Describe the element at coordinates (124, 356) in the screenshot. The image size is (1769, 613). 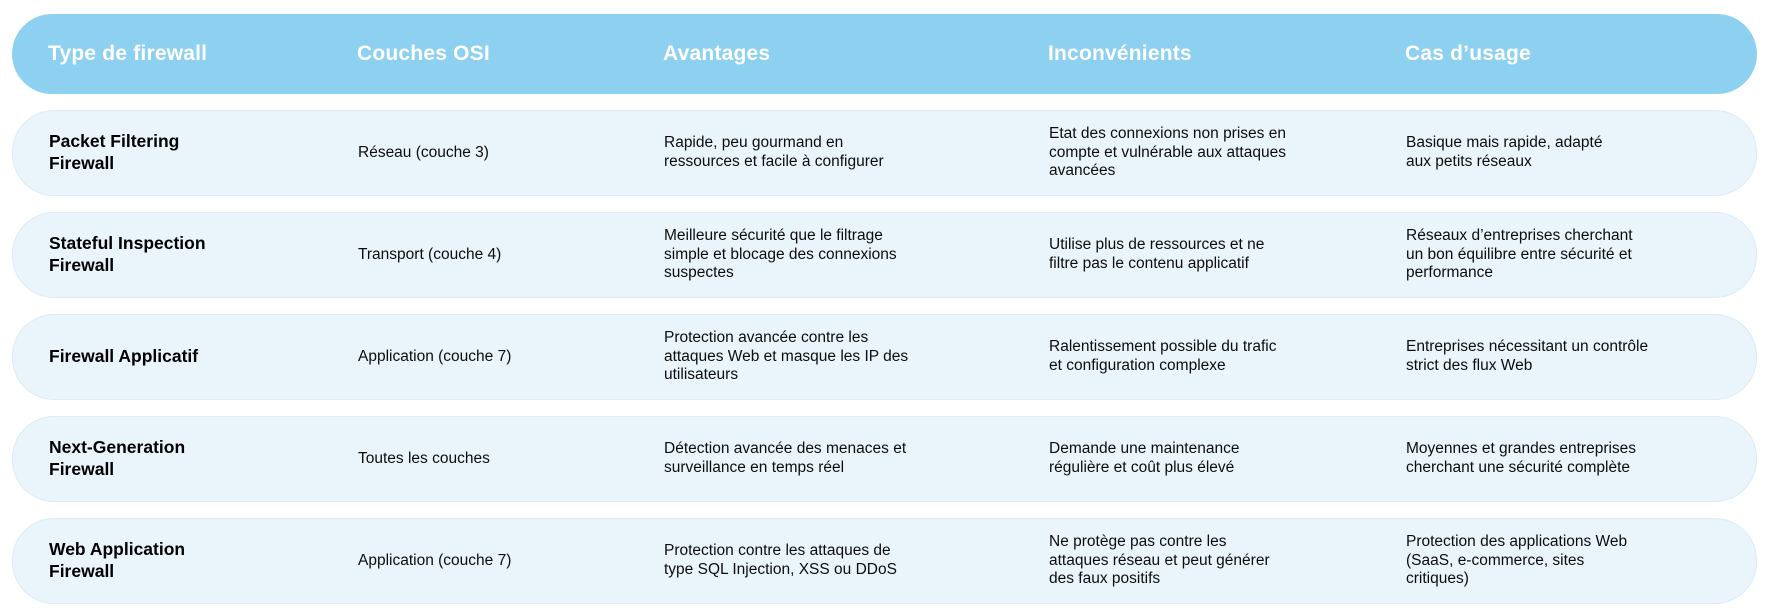
I see `cell-firewall-type: Firewall Applicatif` at that location.